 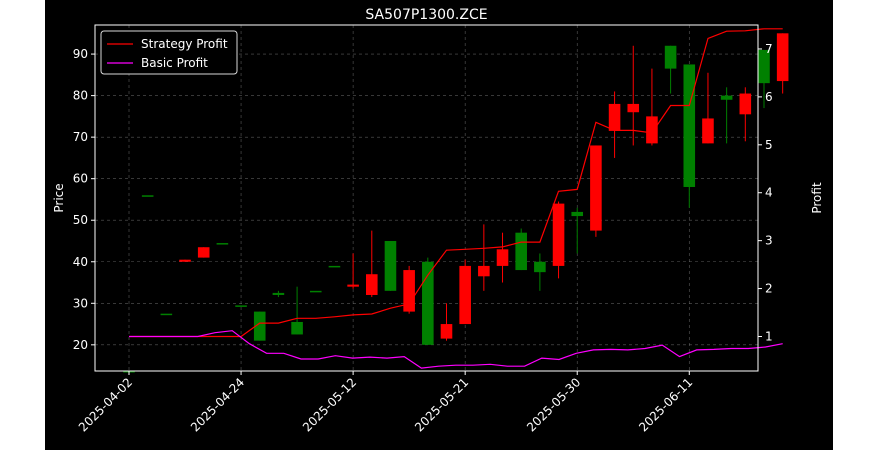 I want to click on y-tick-label-left: 90, so click(x=80, y=54).